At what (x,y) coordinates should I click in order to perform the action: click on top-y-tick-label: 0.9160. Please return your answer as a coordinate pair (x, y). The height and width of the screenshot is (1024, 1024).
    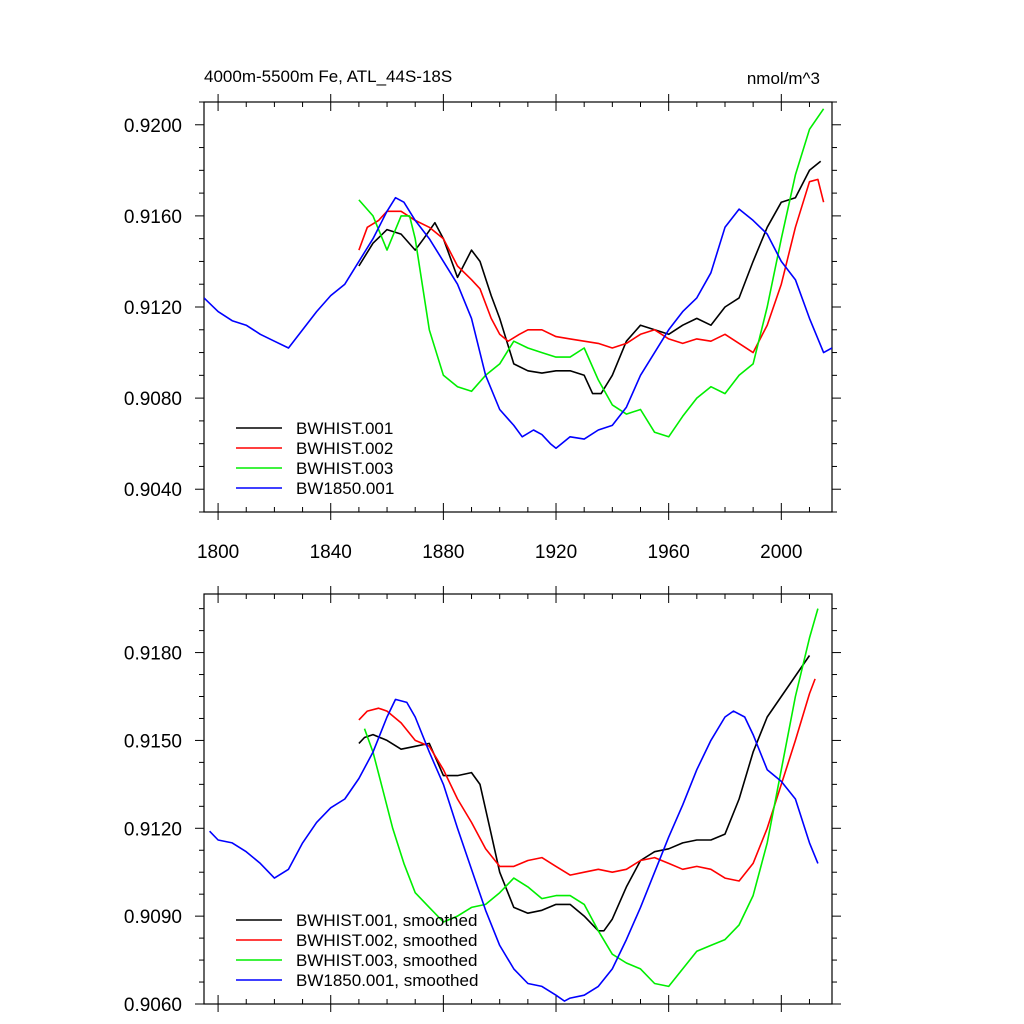
    Looking at the image, I should click on (153, 217).